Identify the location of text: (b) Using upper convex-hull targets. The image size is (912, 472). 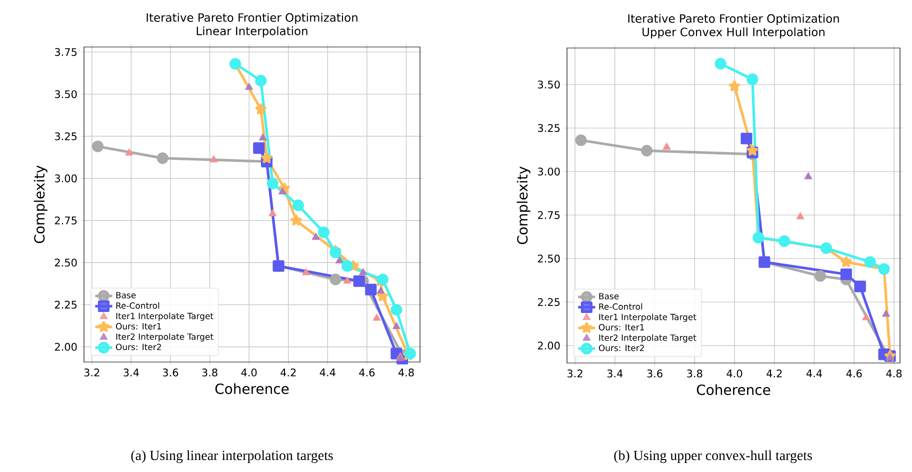
(713, 457).